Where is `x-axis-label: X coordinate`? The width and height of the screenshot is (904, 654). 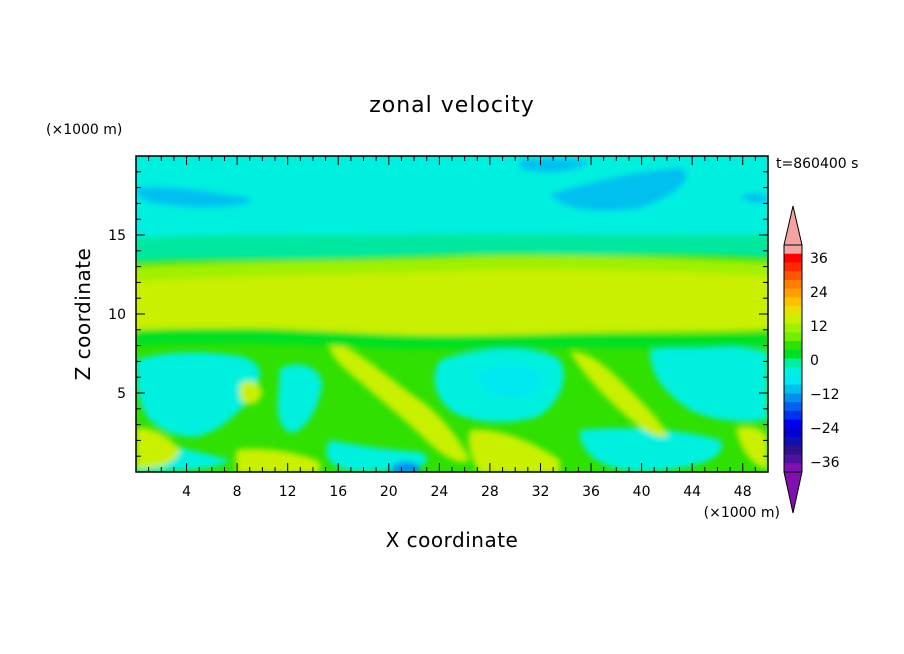
x-axis-label: X coordinate is located at coordinates (452, 540).